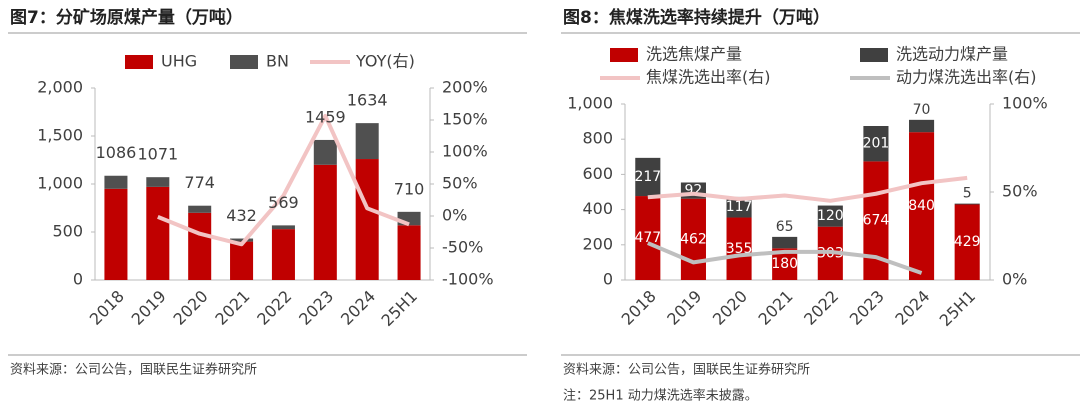 This screenshot has height=407, width=1080. I want to click on data-label: 120, so click(830, 216).